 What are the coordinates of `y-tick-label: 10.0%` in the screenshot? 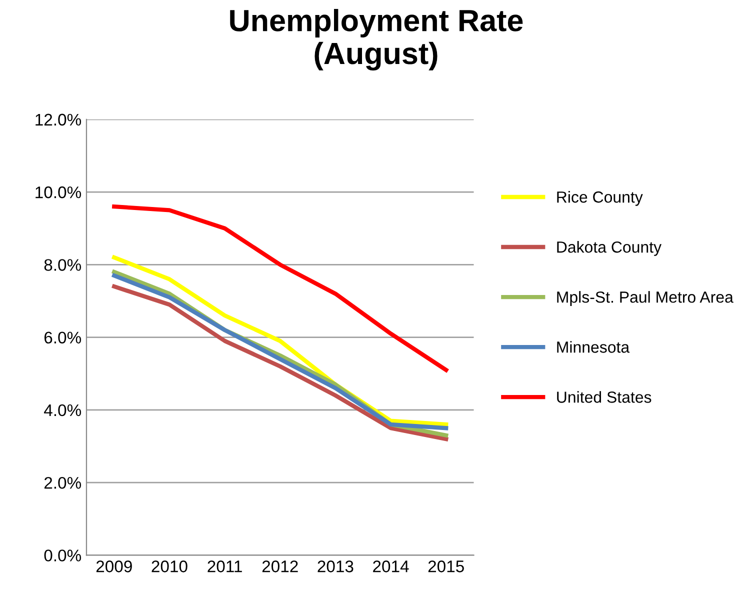 It's located at (59, 192).